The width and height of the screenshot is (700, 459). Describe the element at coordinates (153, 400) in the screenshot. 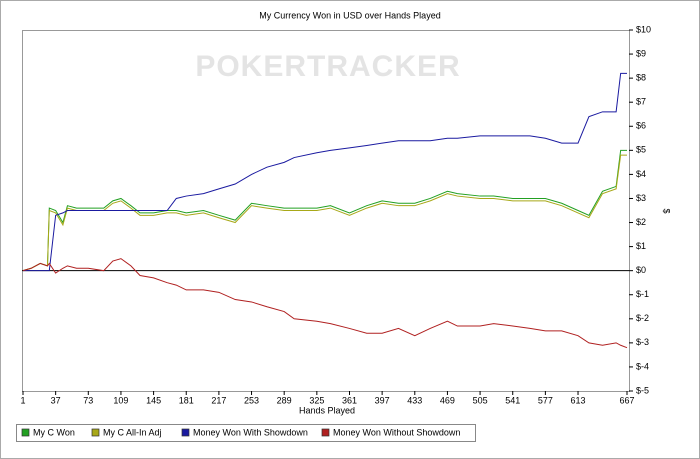

I see `x-tick-label: 145` at that location.